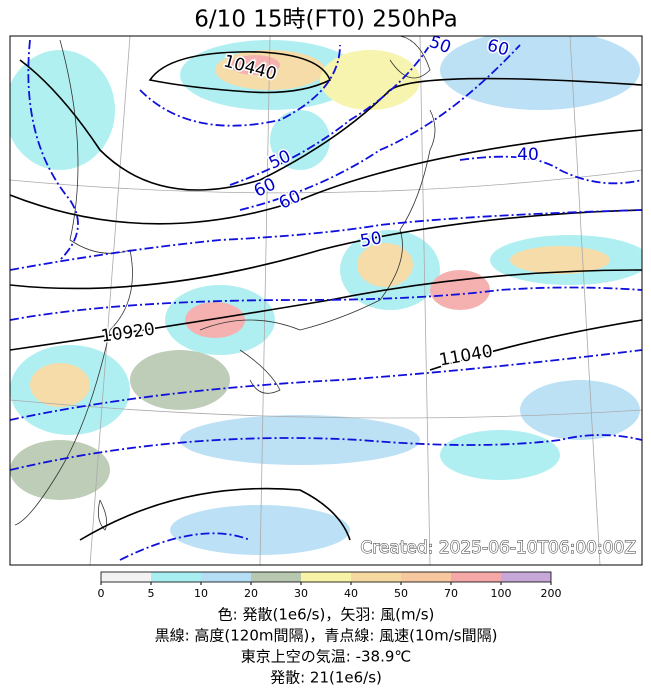 The width and height of the screenshot is (651, 698). What do you see at coordinates (351, 593) in the screenshot?
I see `colorbar-tick-label: 40` at bounding box center [351, 593].